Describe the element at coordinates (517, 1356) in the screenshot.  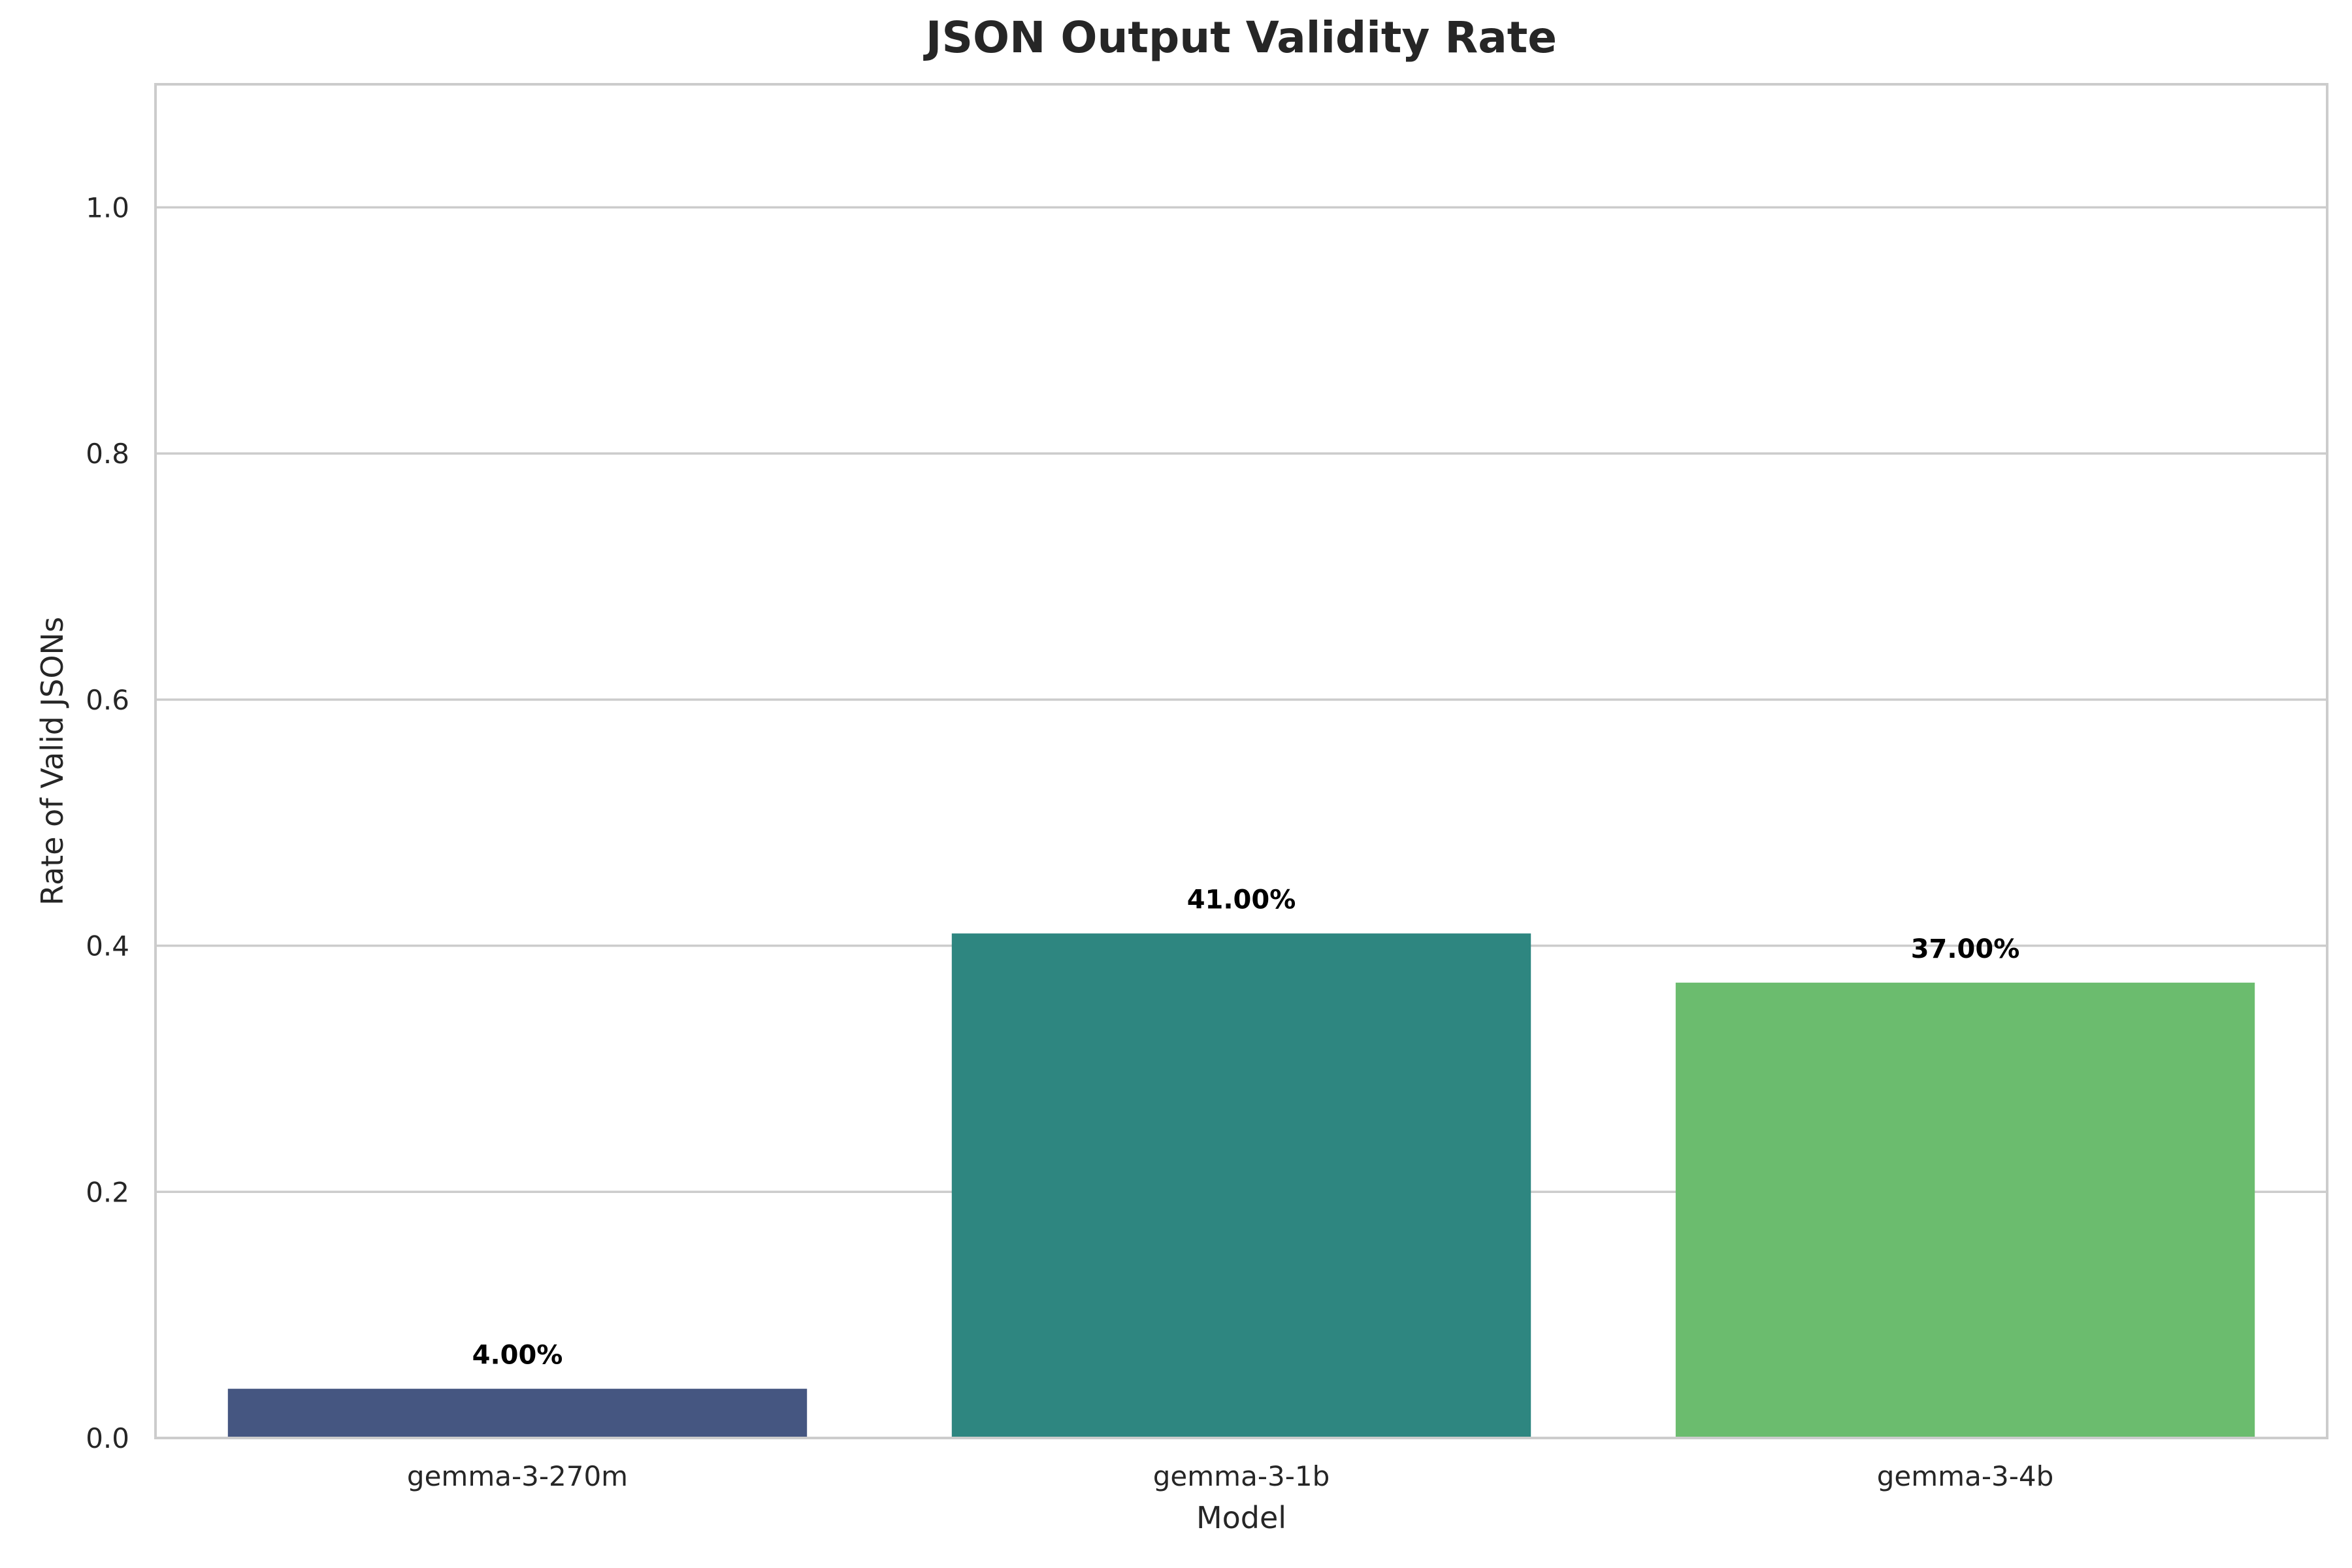
I see `data-label-gemma-3-270m: 4.00%` at that location.